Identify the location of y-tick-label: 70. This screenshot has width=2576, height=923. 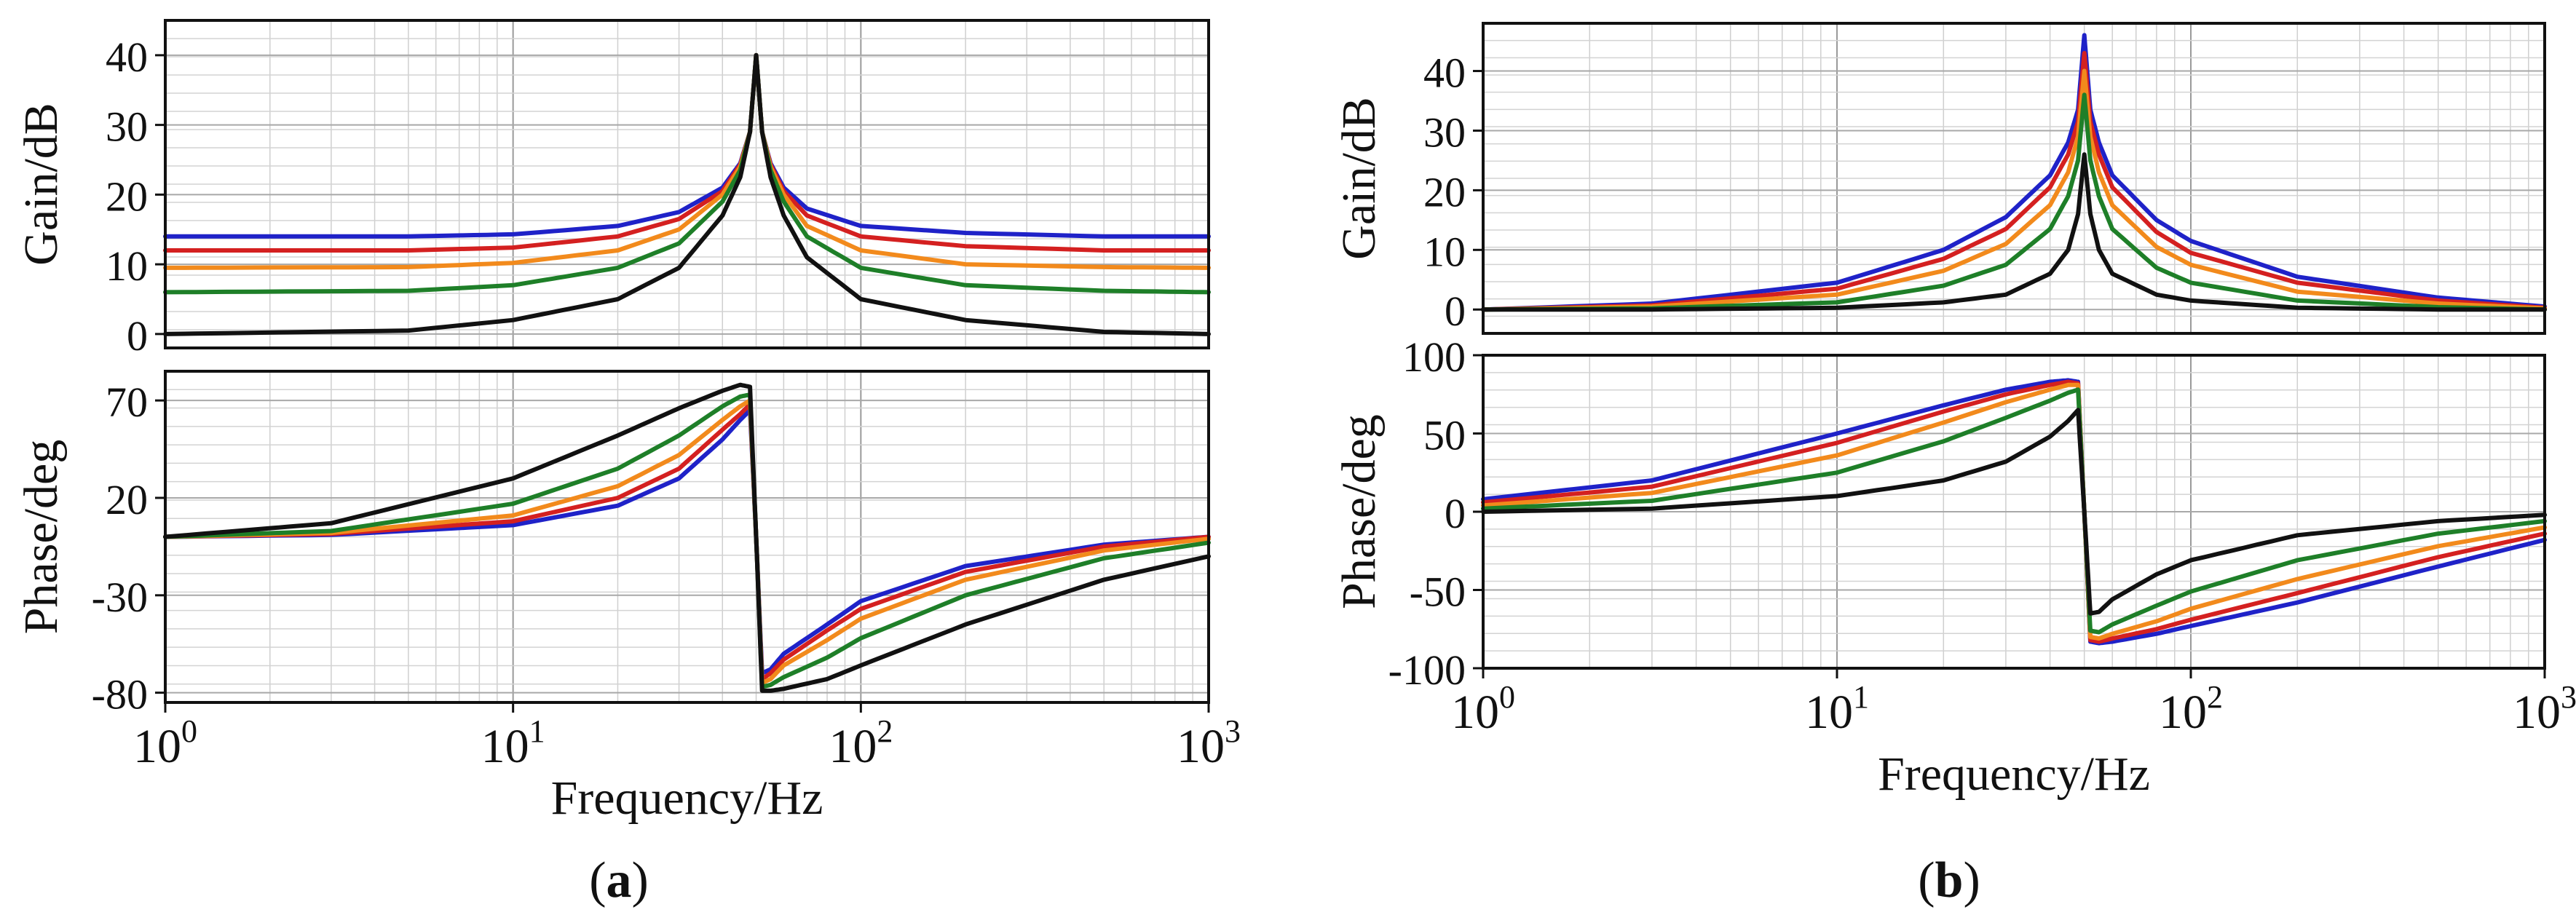
(127, 402).